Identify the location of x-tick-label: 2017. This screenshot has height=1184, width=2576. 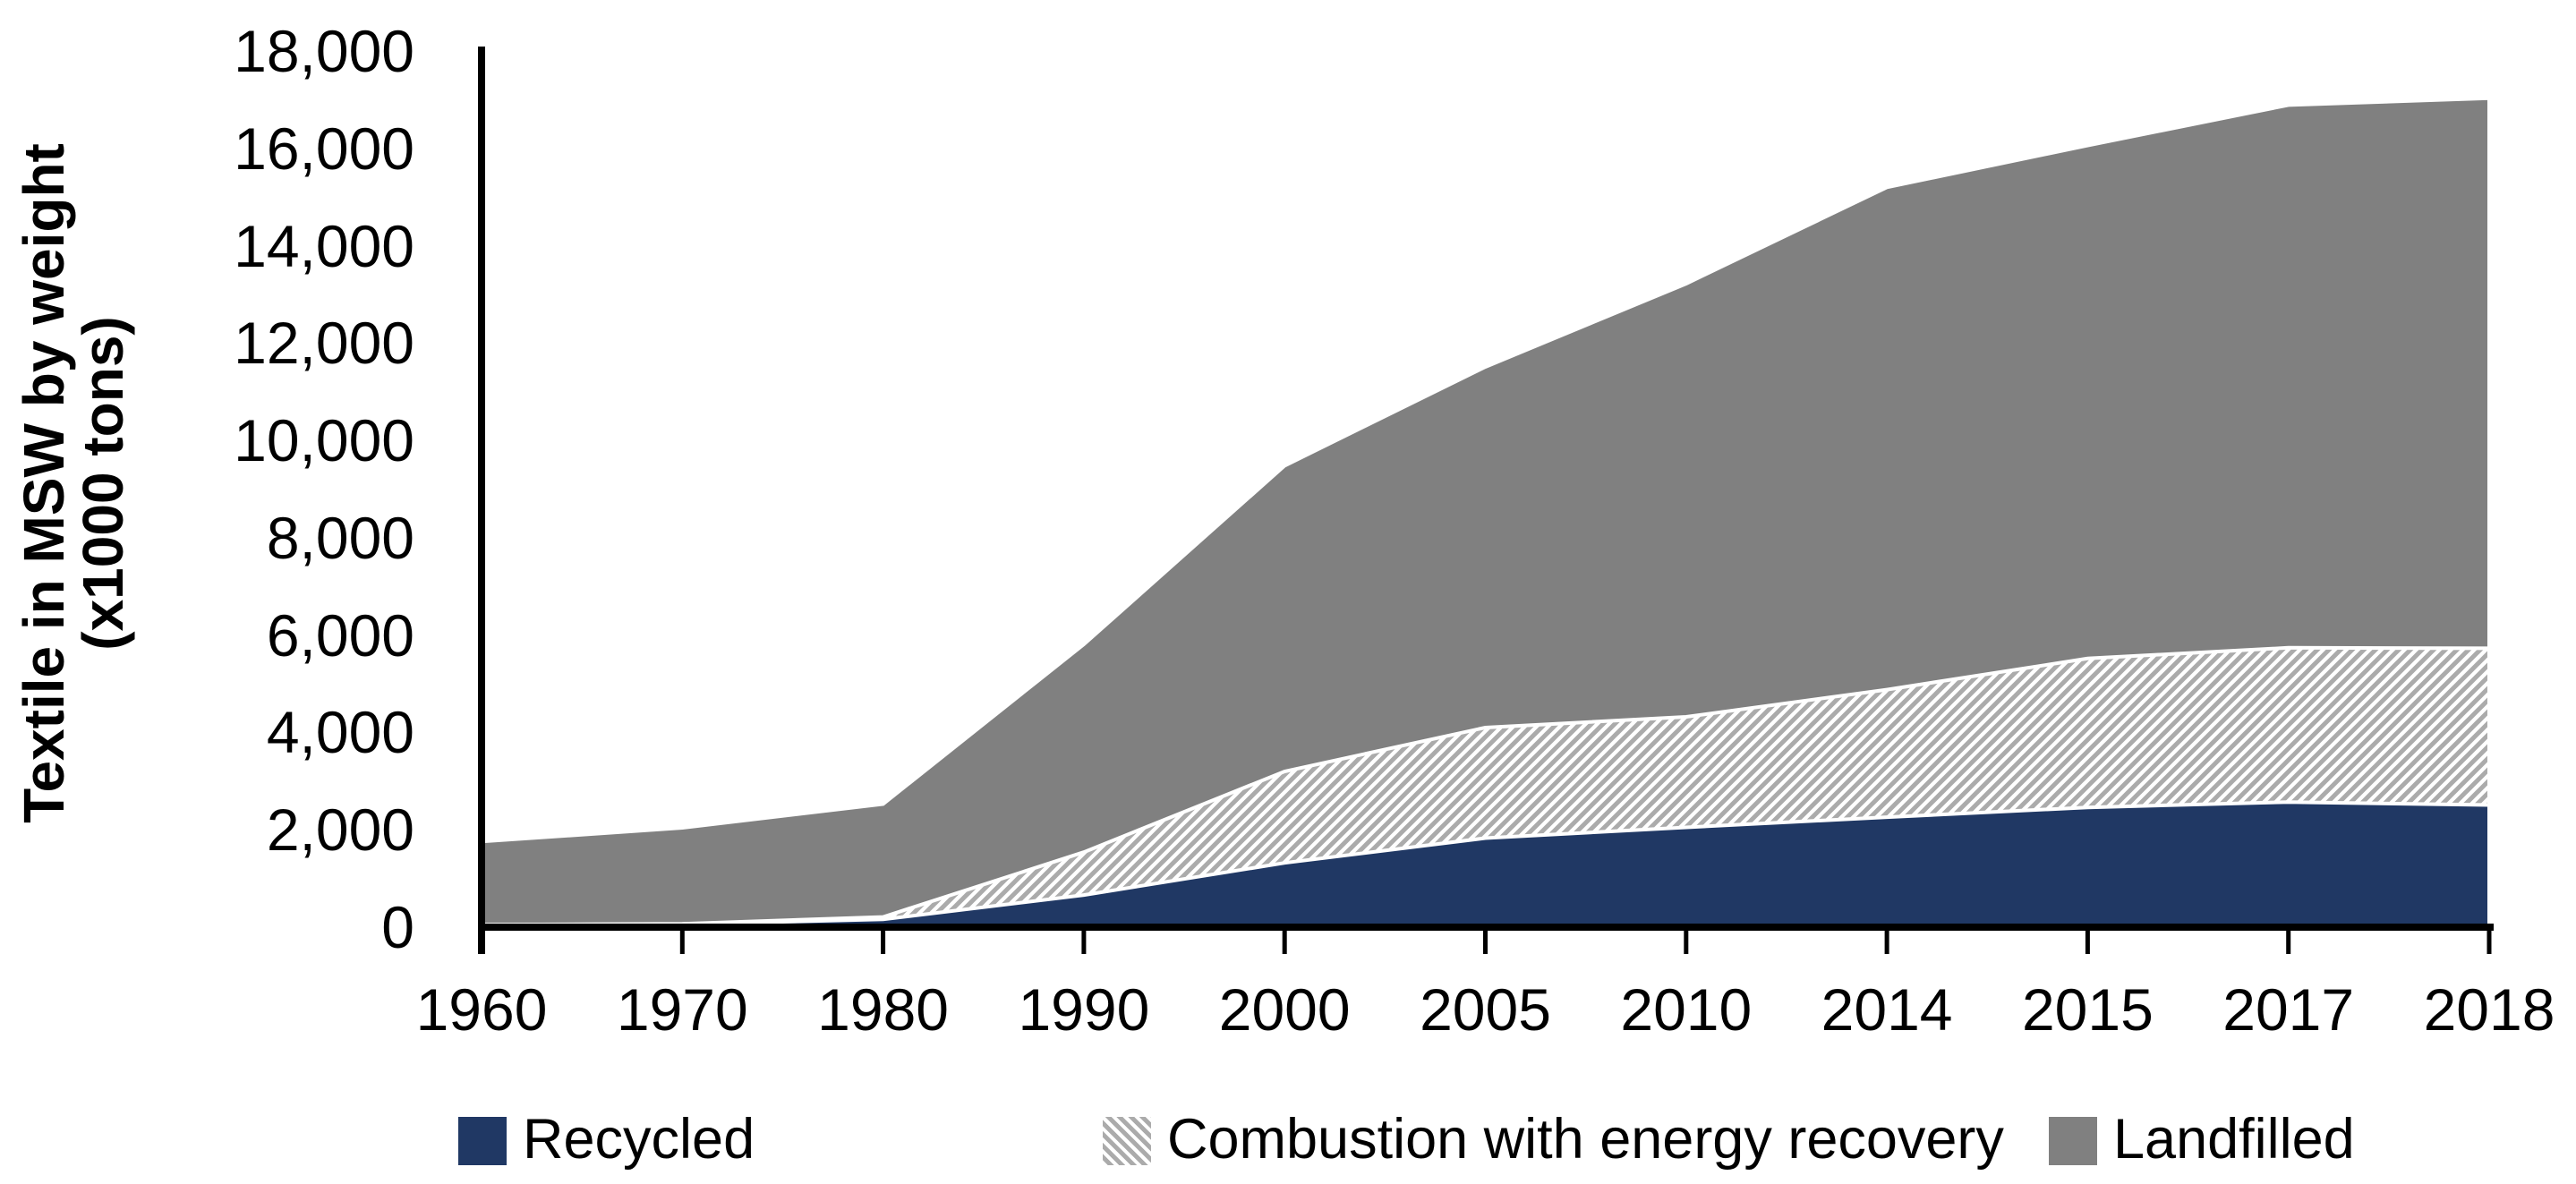
(2288, 1009).